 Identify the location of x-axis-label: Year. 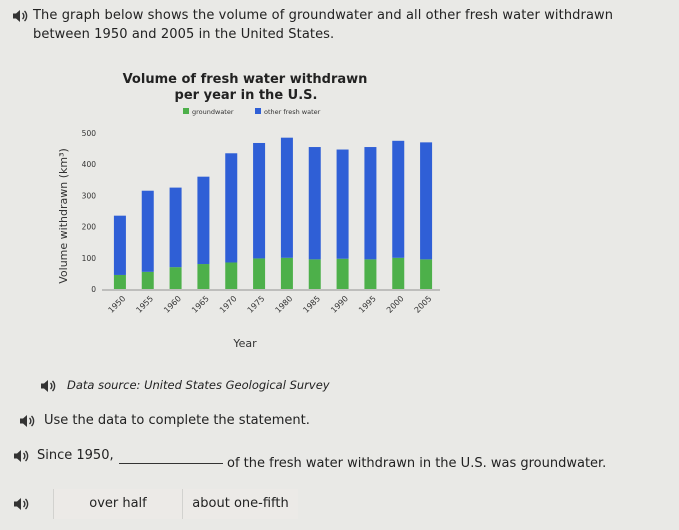
(244, 343).